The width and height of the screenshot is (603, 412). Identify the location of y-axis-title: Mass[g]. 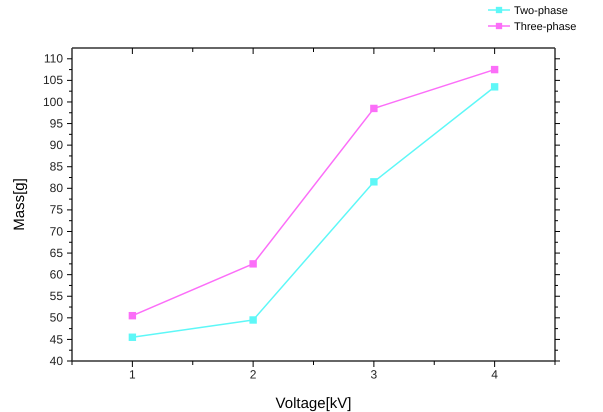
(19, 204).